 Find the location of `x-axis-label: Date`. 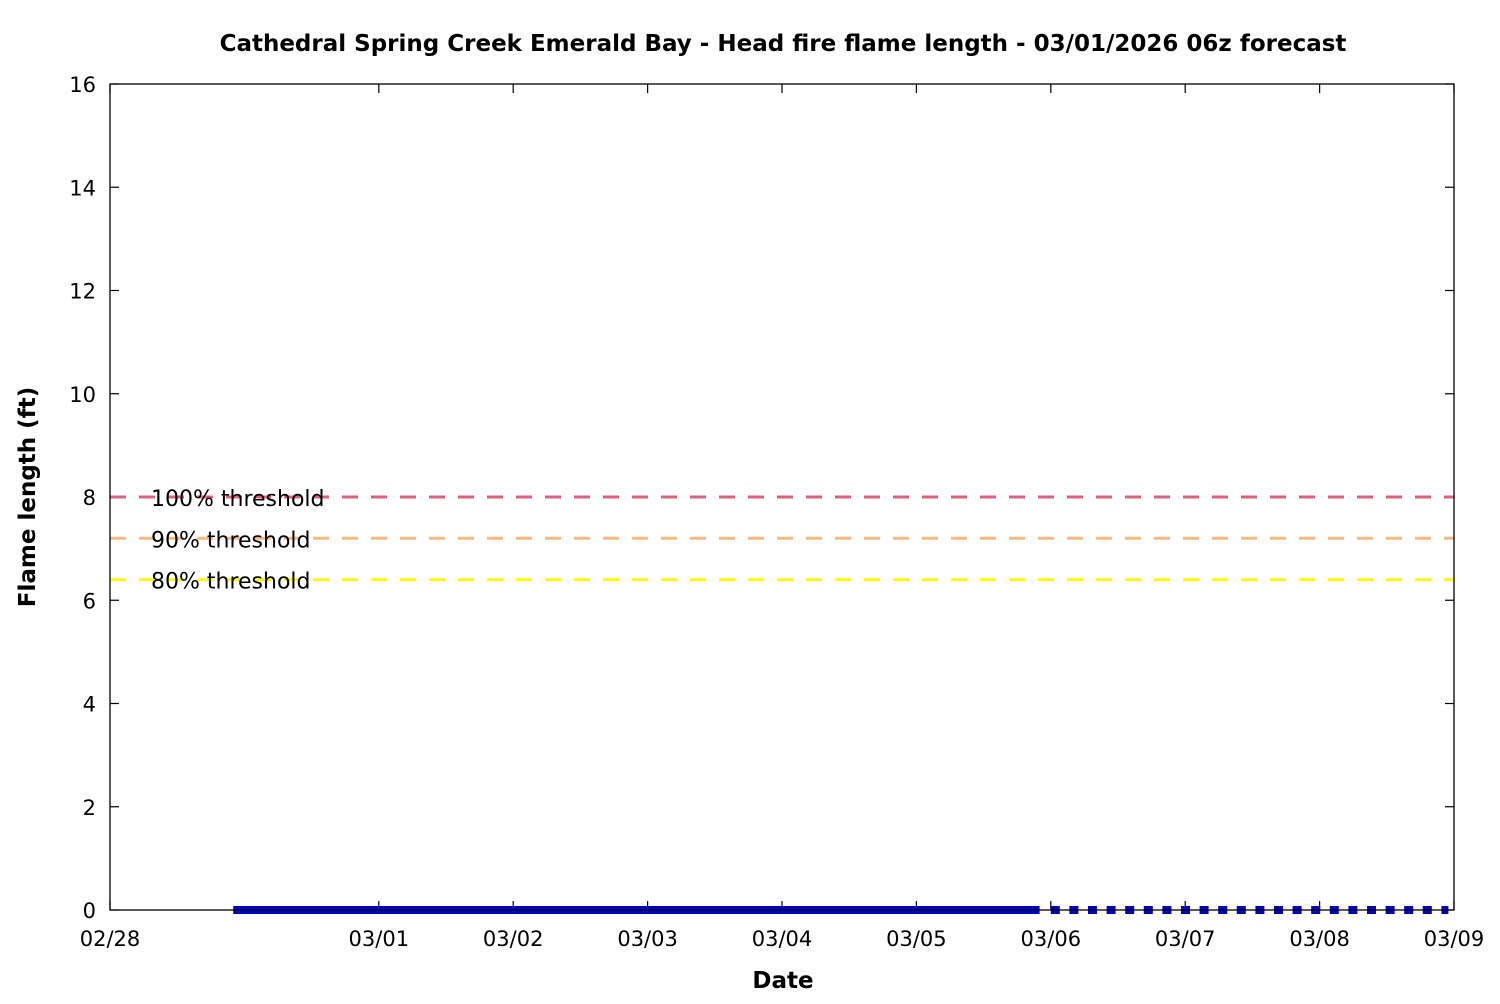

x-axis-label: Date is located at coordinates (782, 981).